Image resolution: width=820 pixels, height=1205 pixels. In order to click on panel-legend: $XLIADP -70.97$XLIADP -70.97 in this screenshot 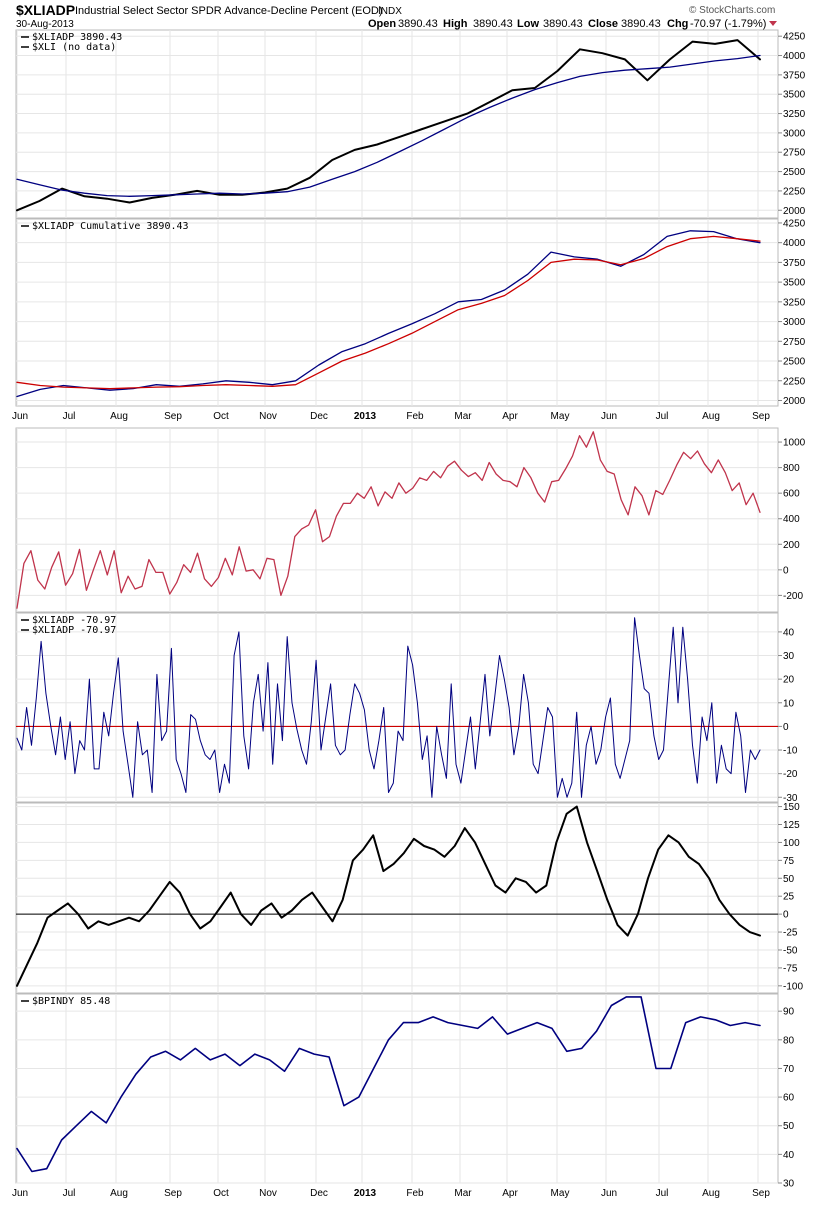, I will do `click(68, 625)`.